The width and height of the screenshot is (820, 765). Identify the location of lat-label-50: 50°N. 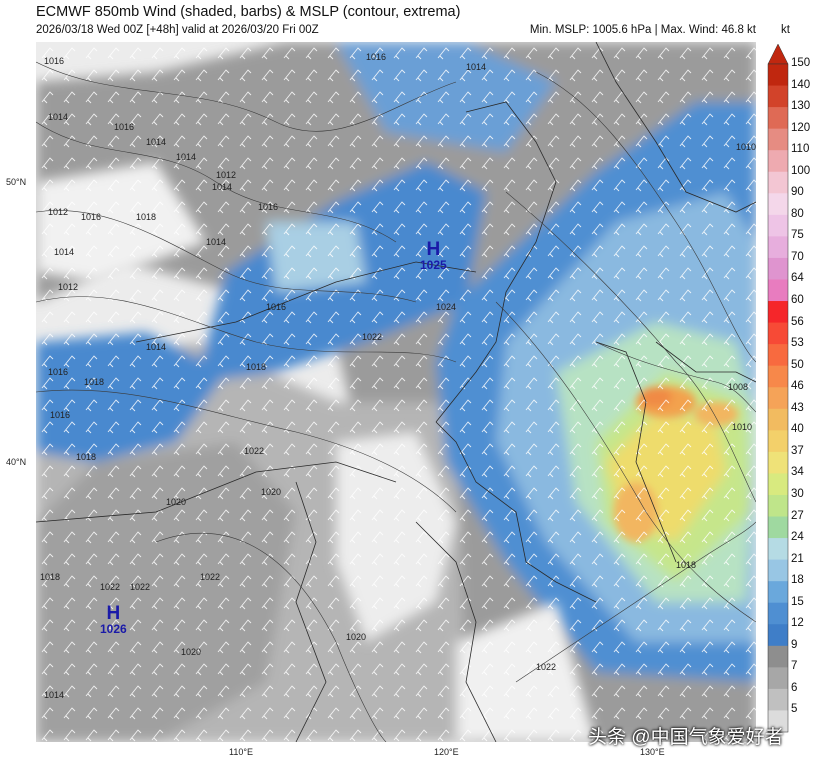
(16, 182).